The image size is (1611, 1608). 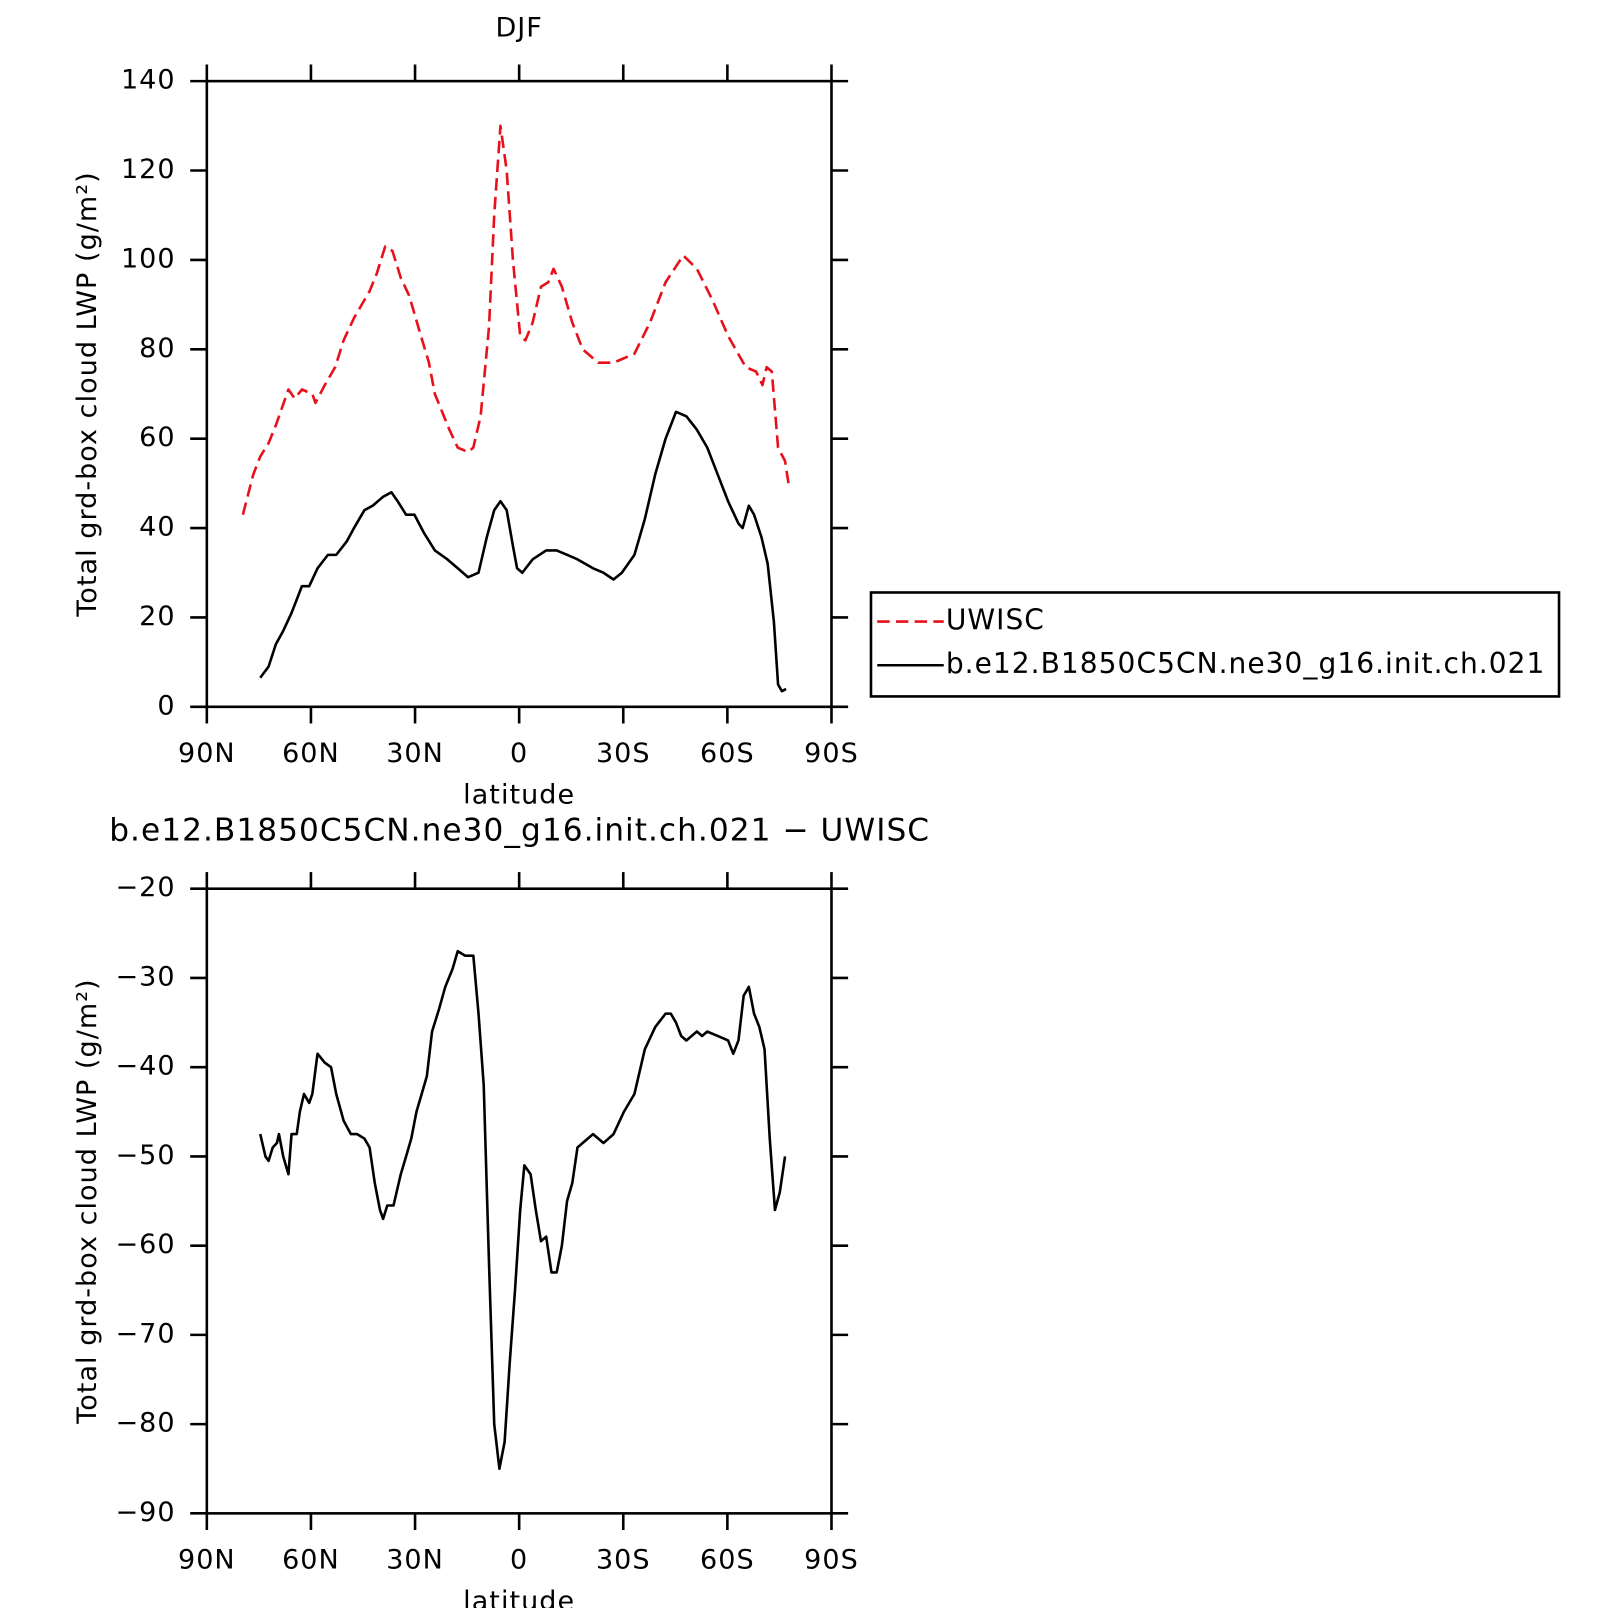 I want to click on y-tick-label: −80, so click(x=146, y=1423).